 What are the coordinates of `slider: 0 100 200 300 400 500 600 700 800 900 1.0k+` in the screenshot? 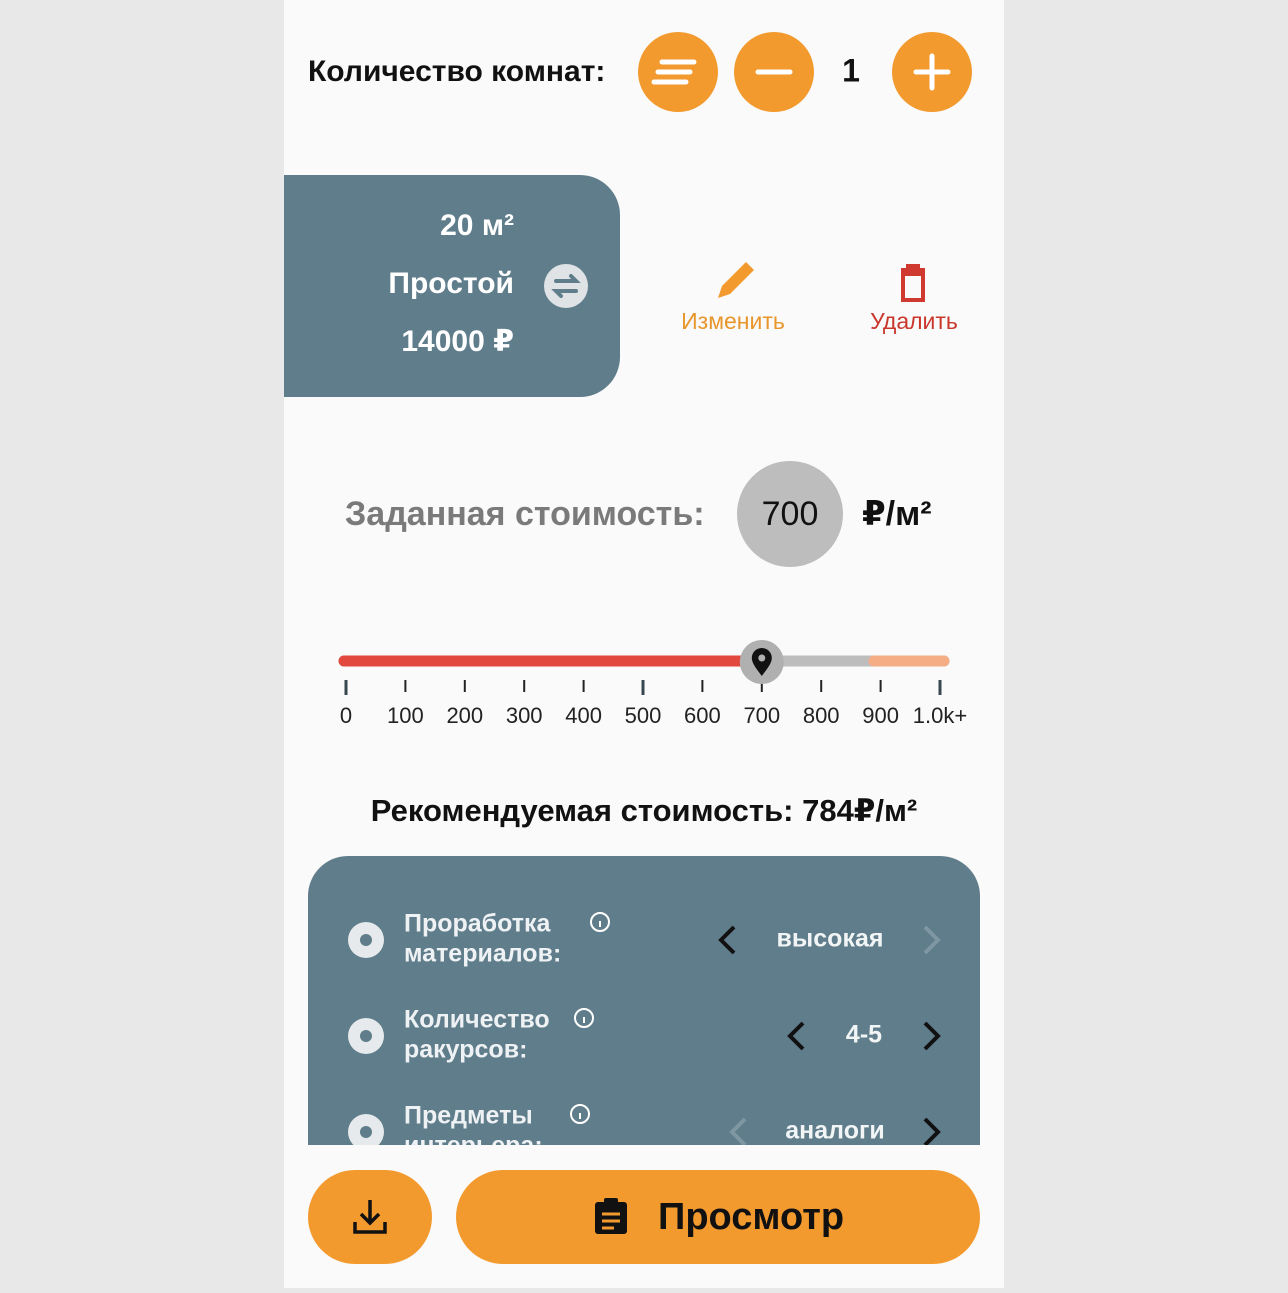 It's located at (652, 684).